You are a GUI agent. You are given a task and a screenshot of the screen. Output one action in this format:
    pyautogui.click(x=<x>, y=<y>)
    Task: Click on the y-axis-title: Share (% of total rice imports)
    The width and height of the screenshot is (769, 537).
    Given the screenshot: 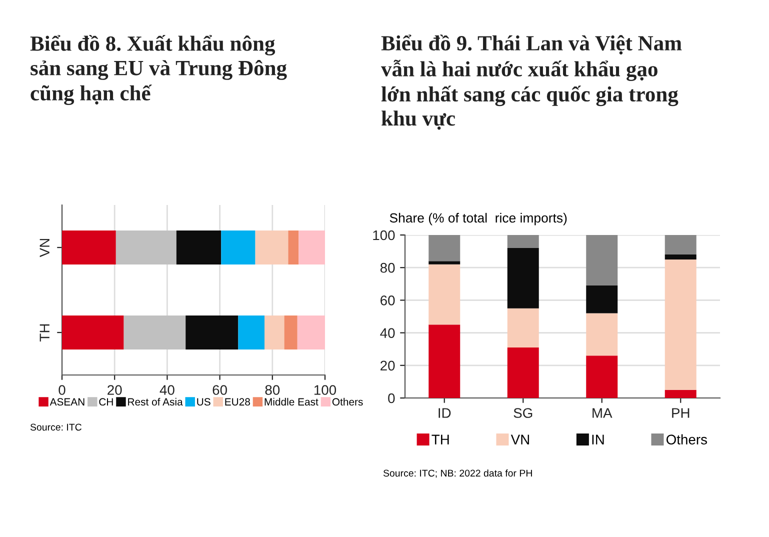 What is the action you would take?
    pyautogui.click(x=478, y=219)
    